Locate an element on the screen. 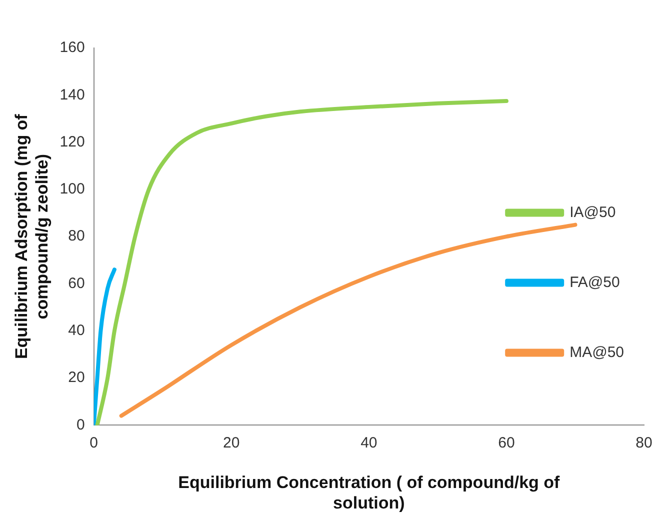 The width and height of the screenshot is (672, 526). y-tick-label: 100 is located at coordinates (72, 189).